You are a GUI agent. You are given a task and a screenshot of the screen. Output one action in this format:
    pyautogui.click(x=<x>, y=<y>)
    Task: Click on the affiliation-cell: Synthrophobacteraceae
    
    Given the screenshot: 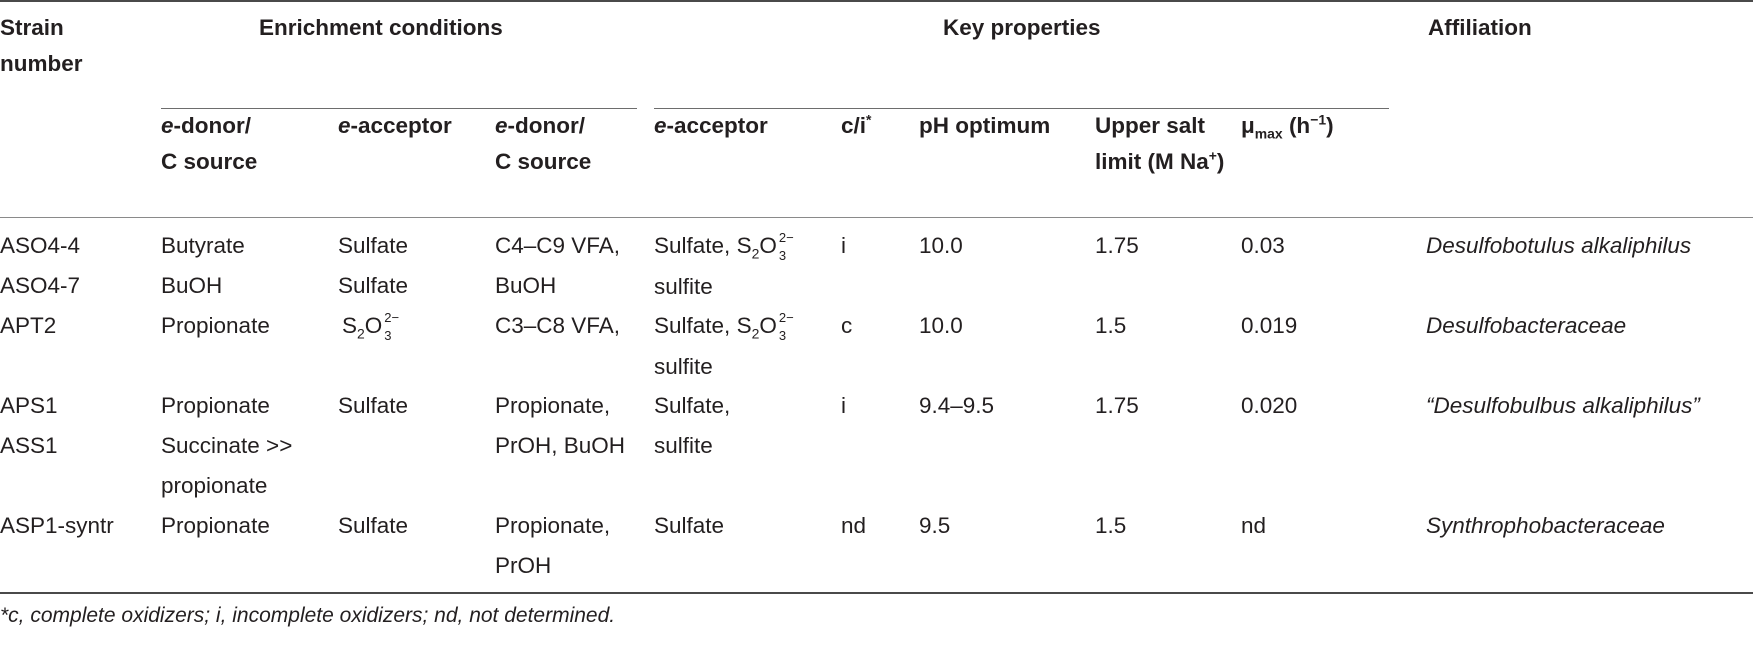 What is the action you would take?
    pyautogui.click(x=1545, y=525)
    